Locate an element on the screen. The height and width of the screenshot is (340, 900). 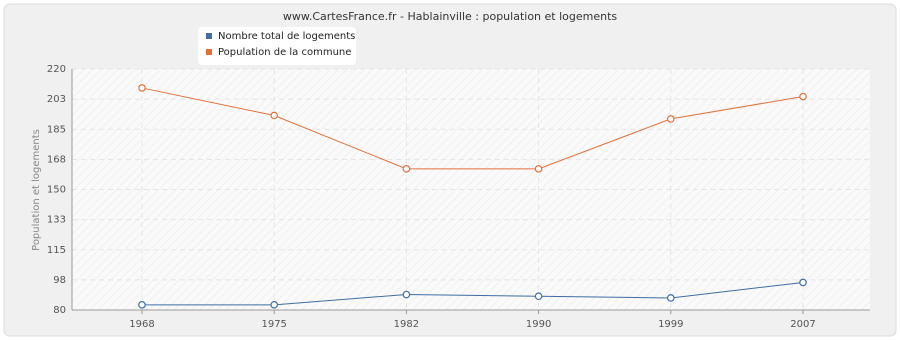
x-tick-label: 1968 is located at coordinates (141, 324).